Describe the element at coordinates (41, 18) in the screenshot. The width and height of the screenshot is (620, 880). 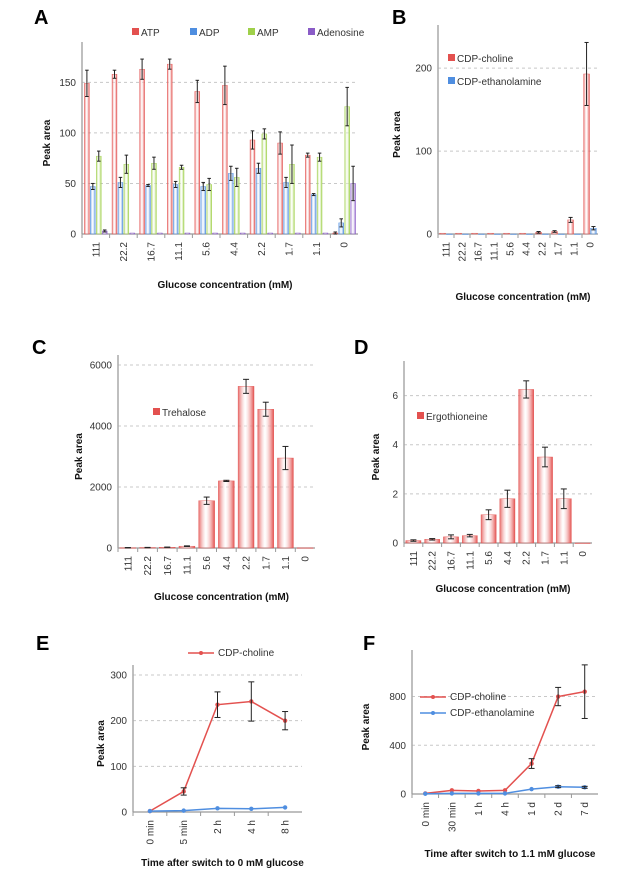
I see `panel-letter: A` at that location.